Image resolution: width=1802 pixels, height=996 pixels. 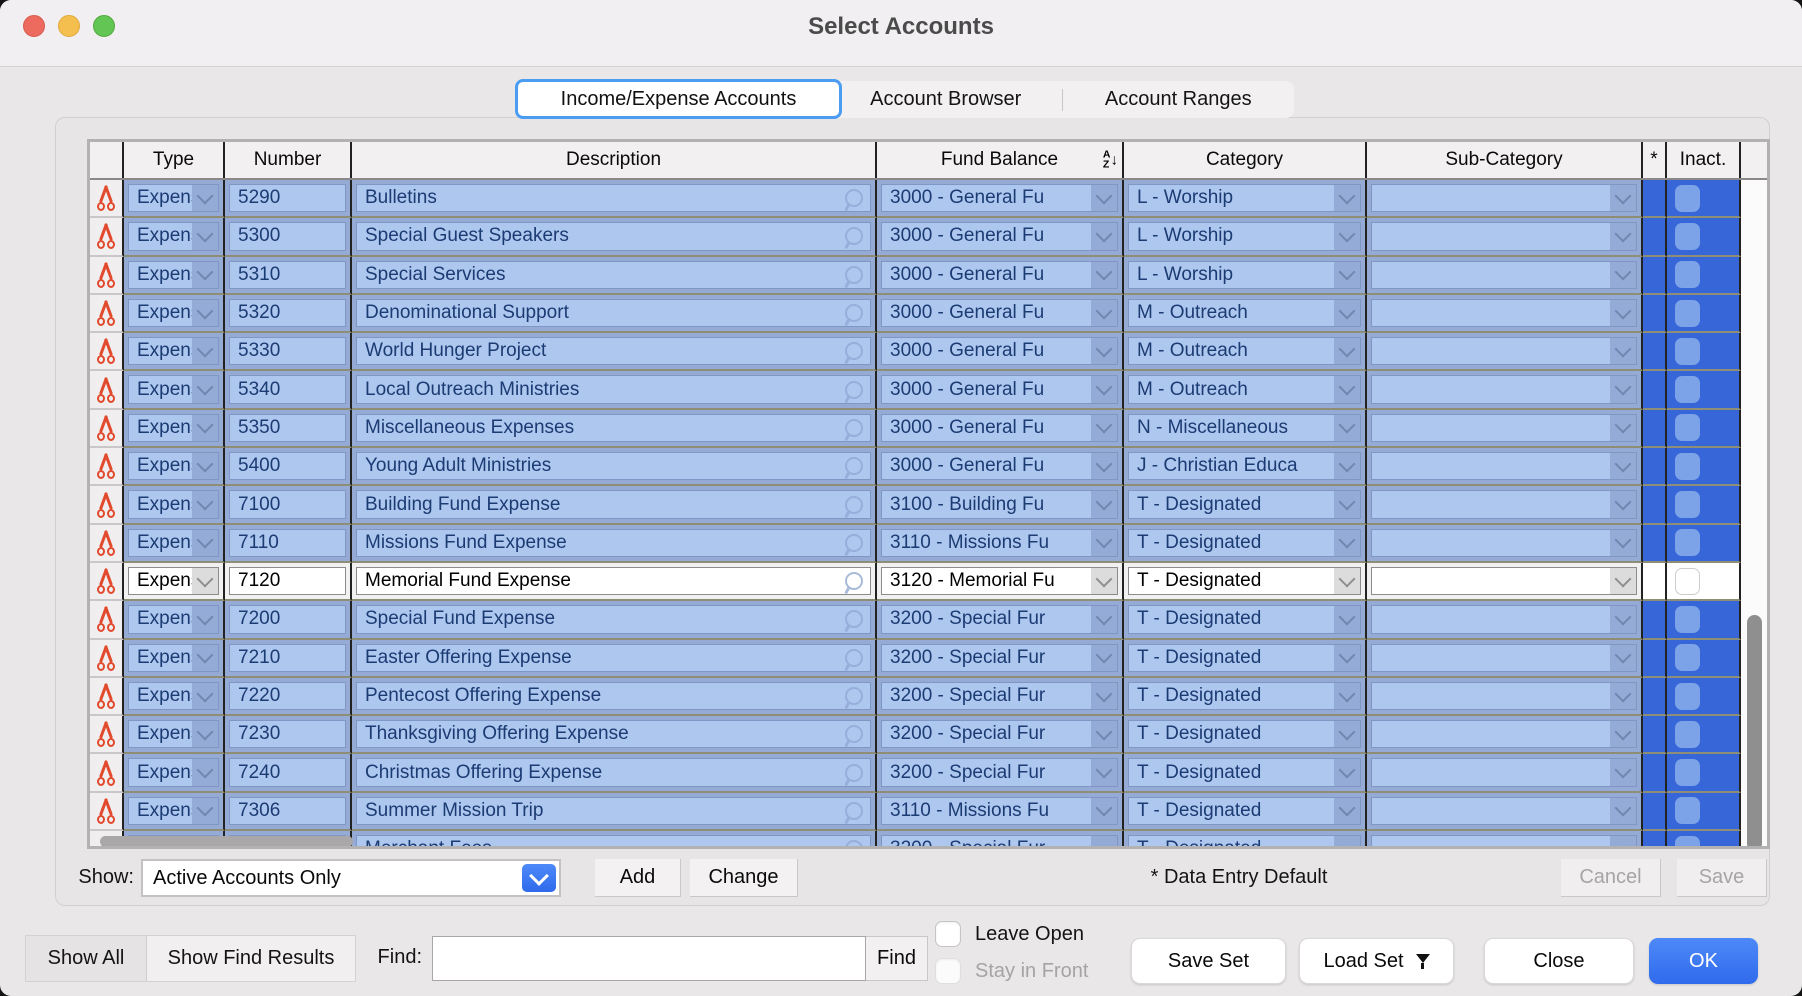 What do you see at coordinates (897, 958) in the screenshot?
I see `find-button: Find` at bounding box center [897, 958].